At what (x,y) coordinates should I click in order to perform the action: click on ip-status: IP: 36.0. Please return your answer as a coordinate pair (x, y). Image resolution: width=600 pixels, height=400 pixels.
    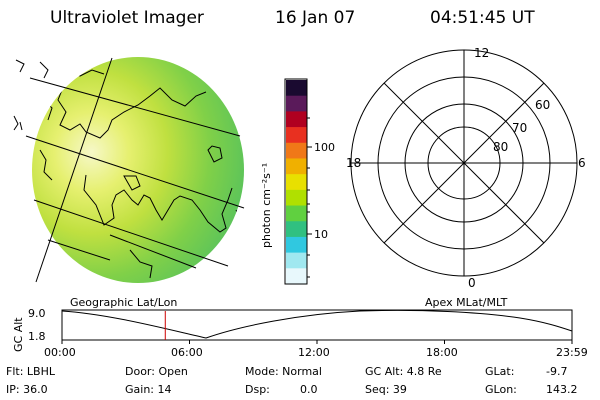
    Looking at the image, I should click on (27, 389).